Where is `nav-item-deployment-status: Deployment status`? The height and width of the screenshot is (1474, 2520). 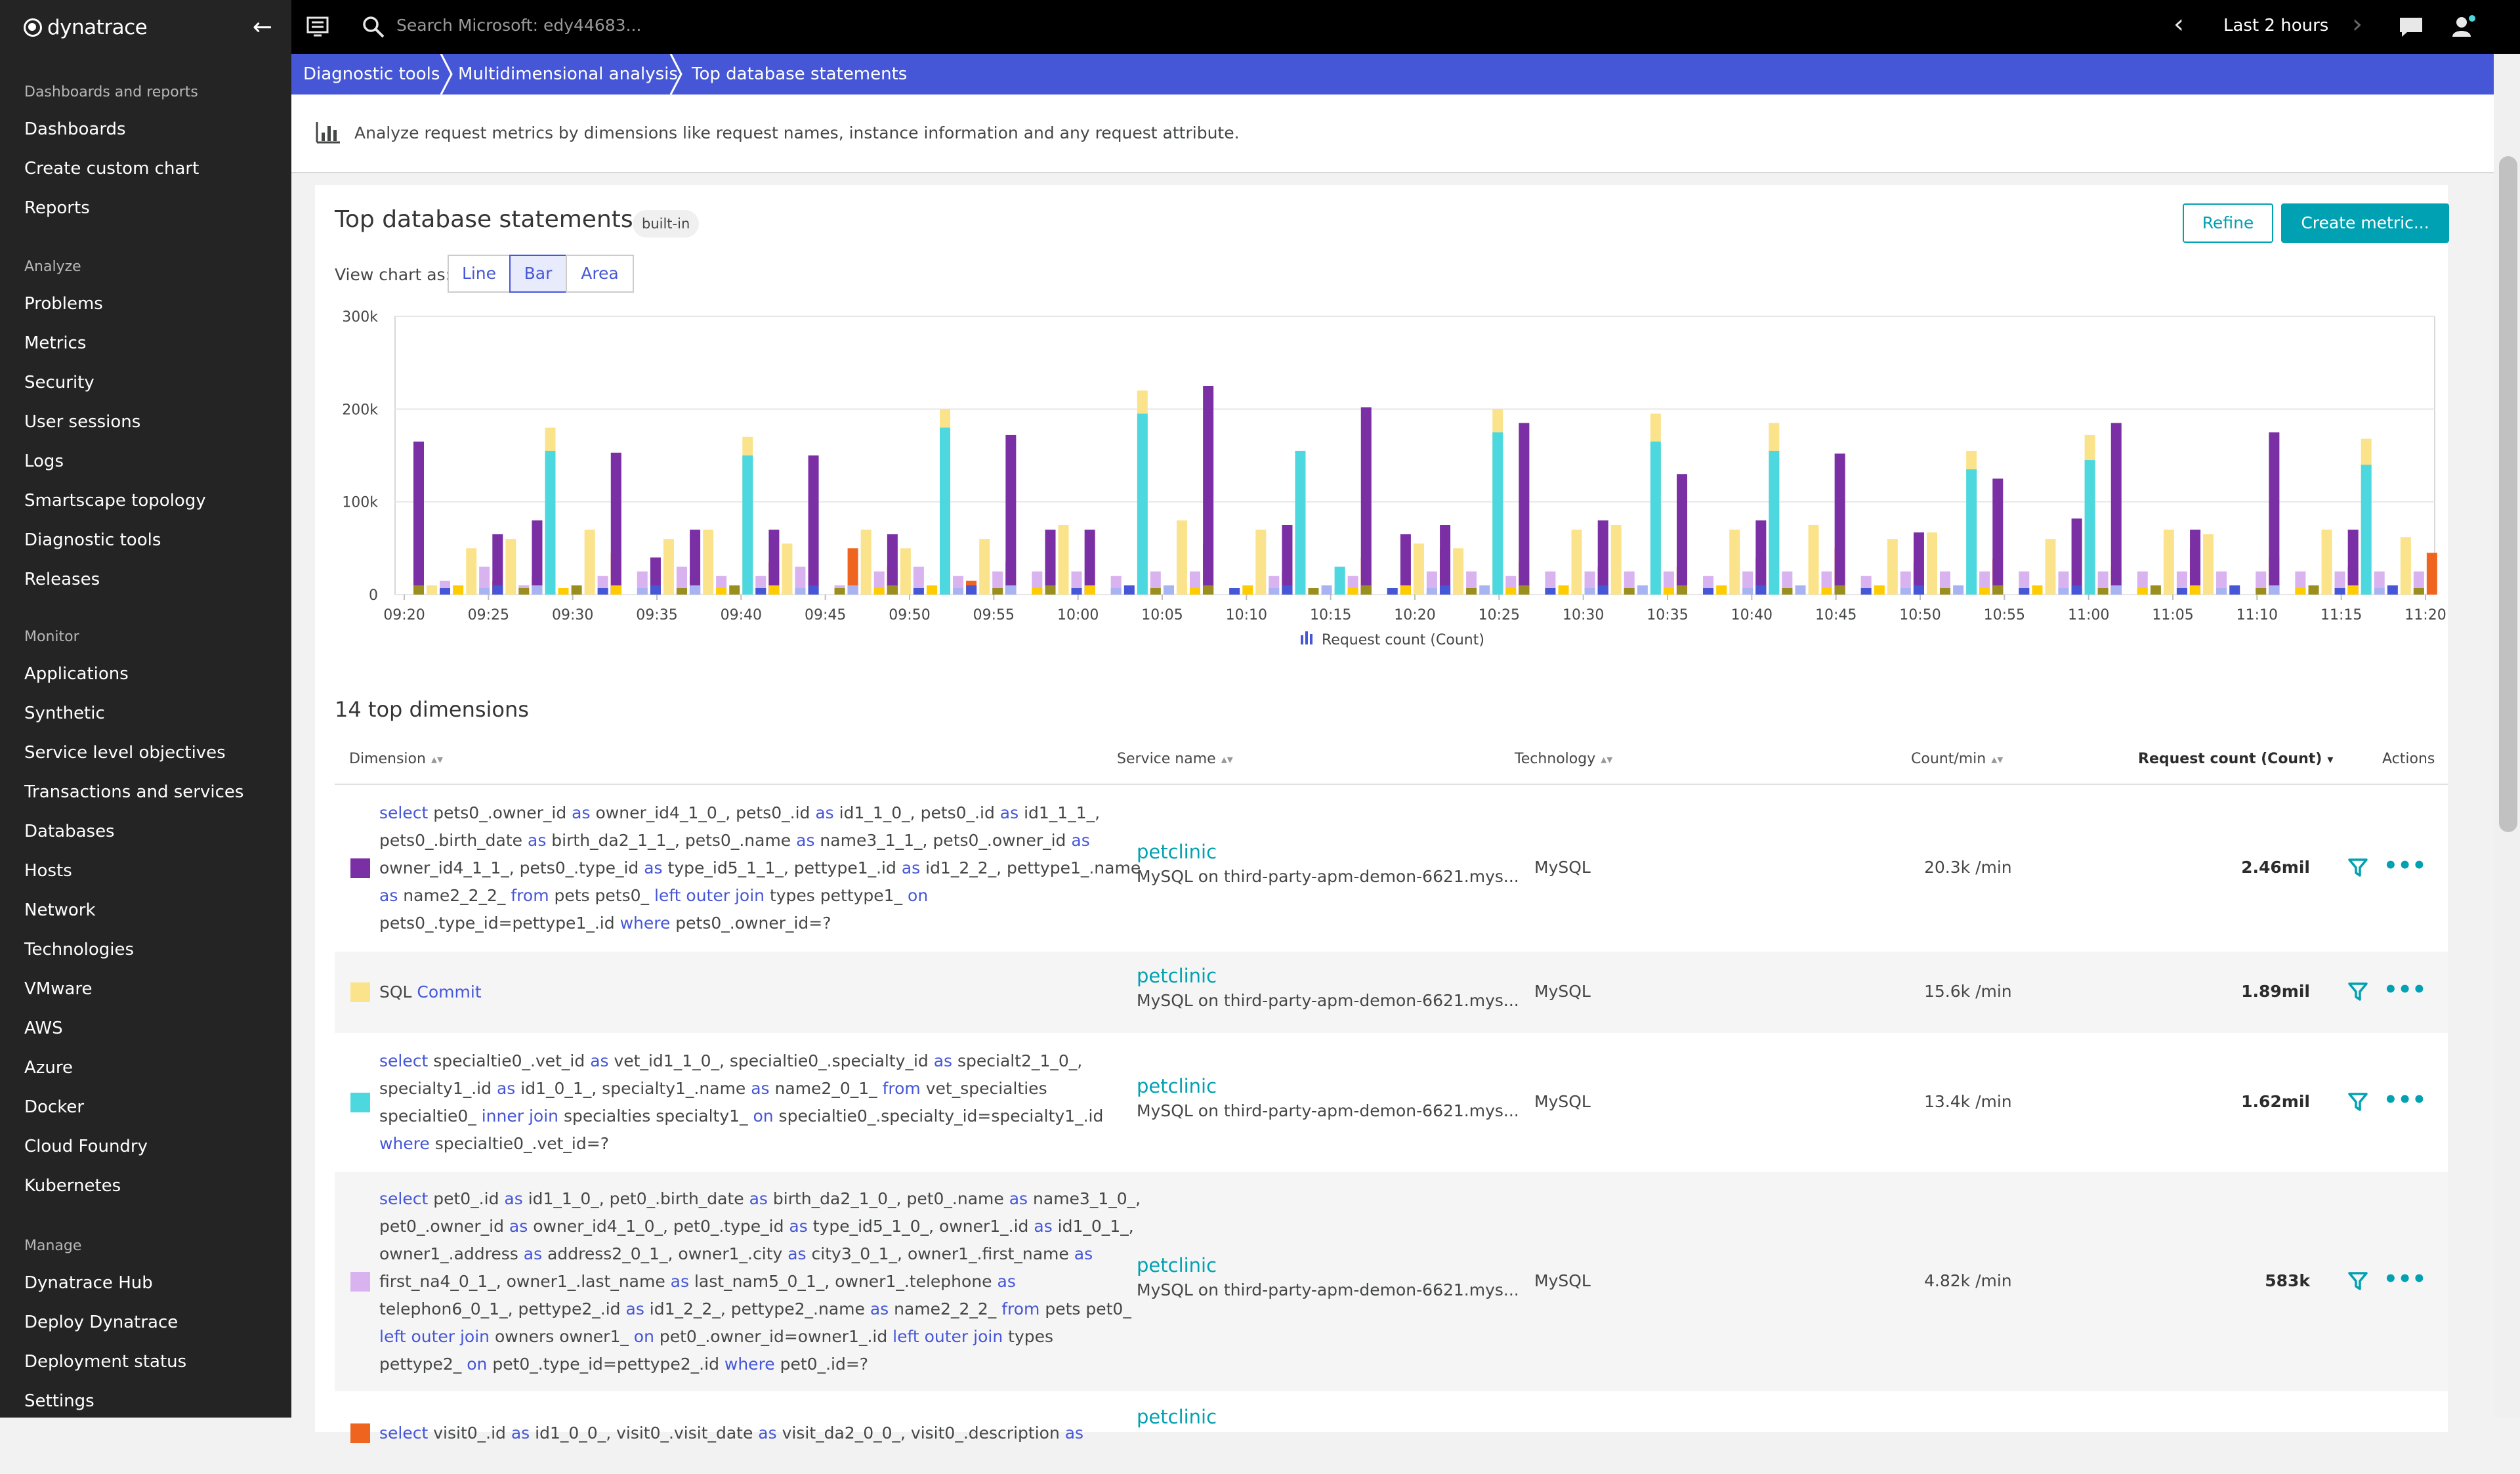
nav-item-deployment-status: Deployment status is located at coordinates (105, 1362).